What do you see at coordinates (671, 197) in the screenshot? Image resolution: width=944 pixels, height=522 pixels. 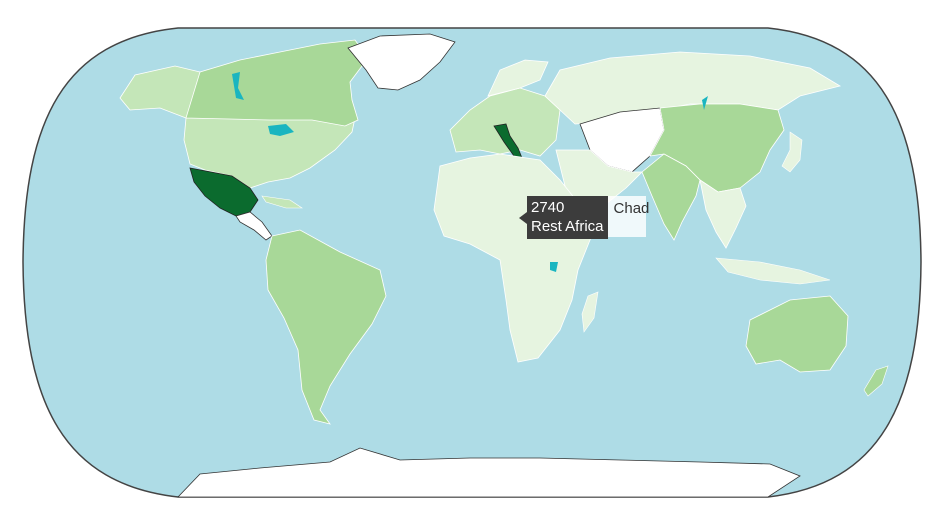 I see `country-india` at bounding box center [671, 197].